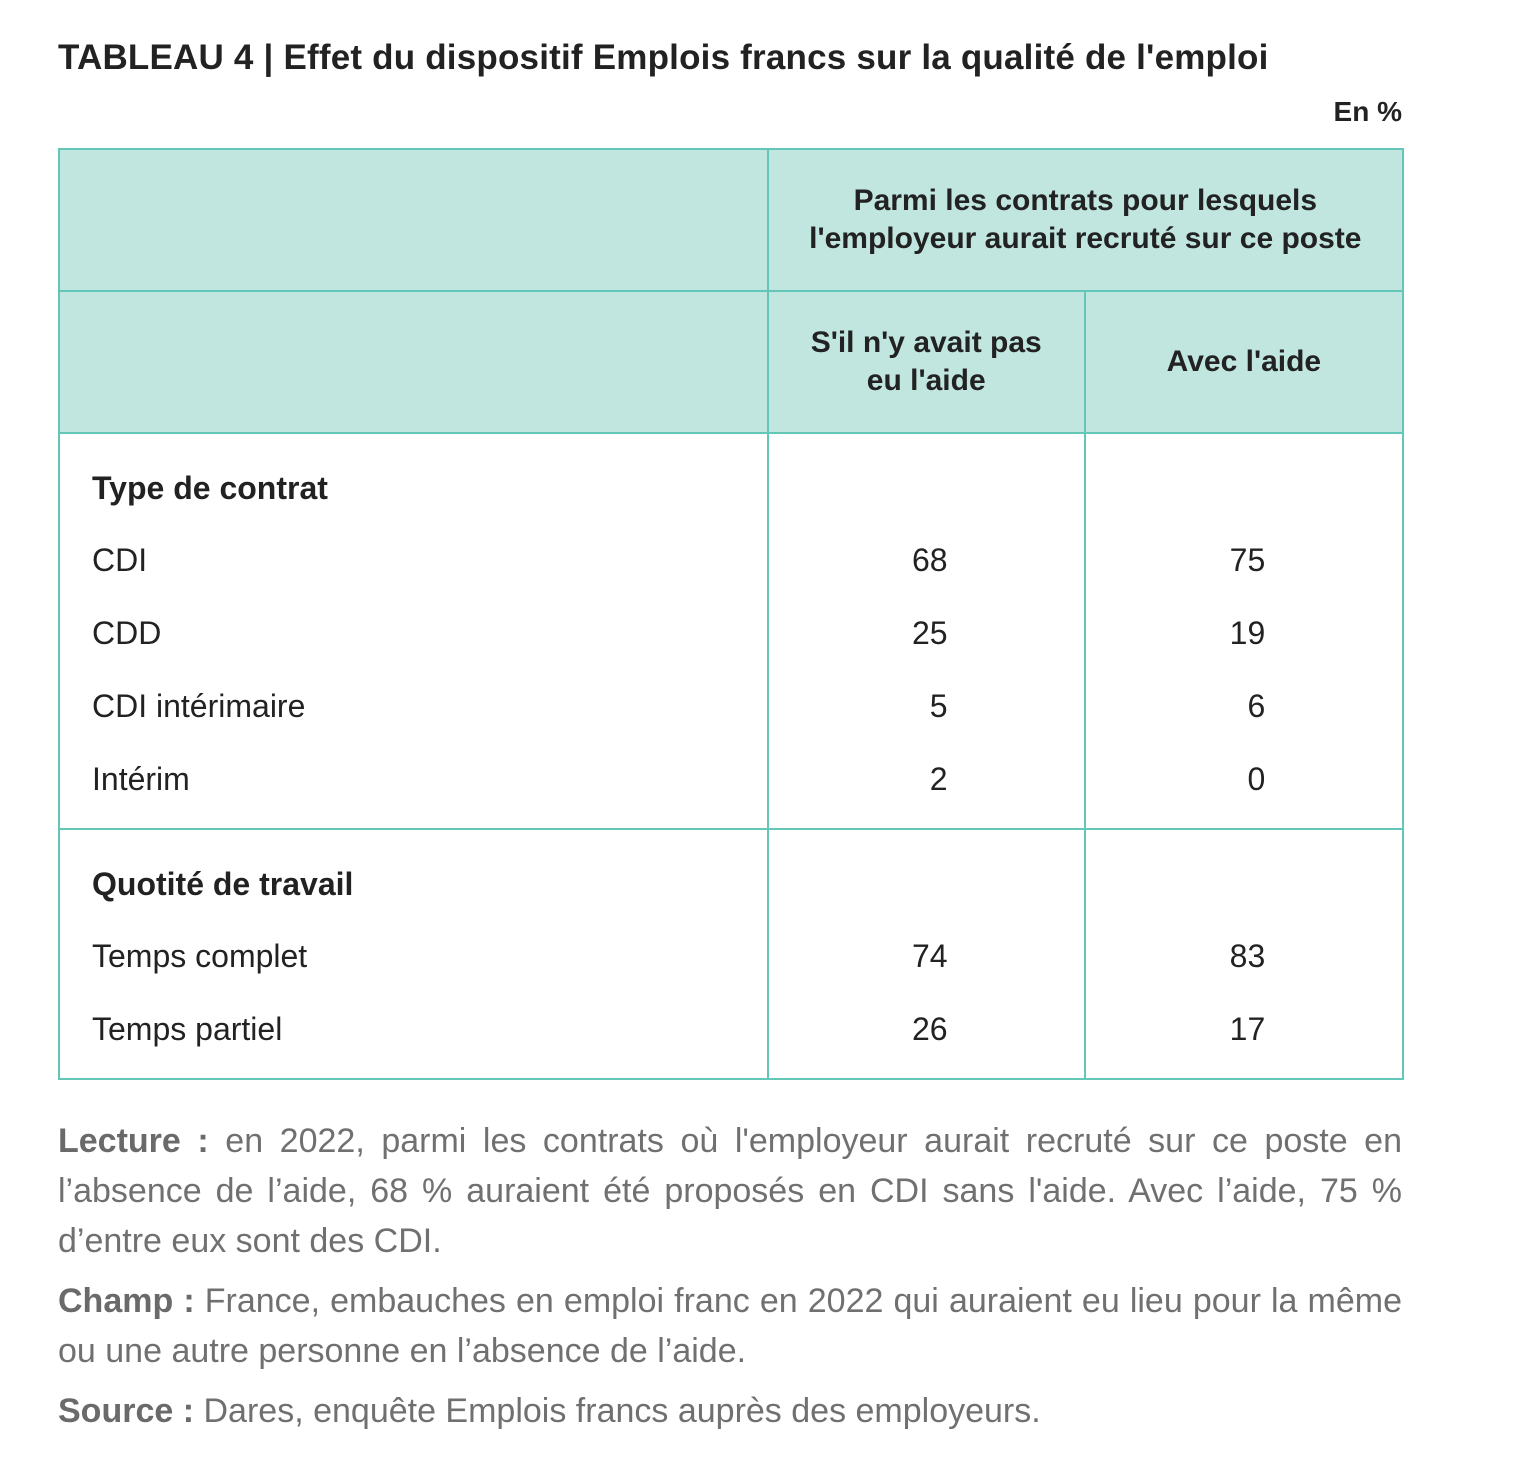 The height and width of the screenshot is (1459, 1536). Describe the element at coordinates (413, 956) in the screenshot. I see `row-label: Temps complet` at that location.